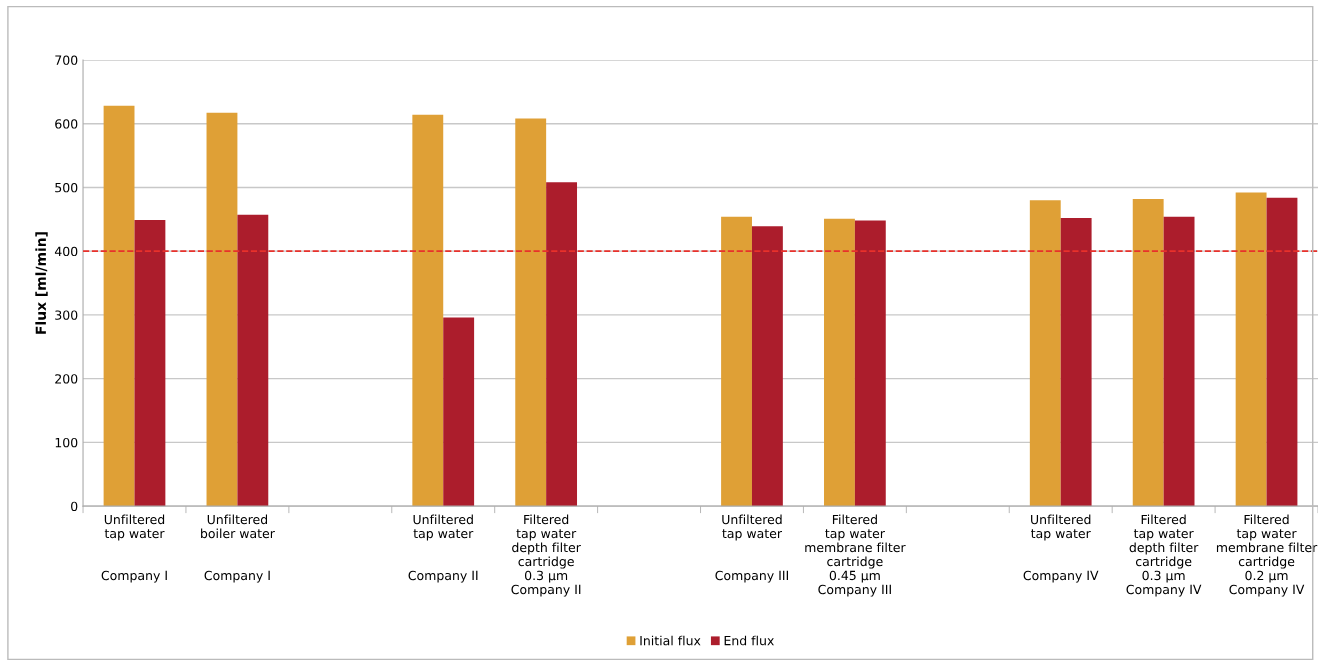 The image size is (1318, 666). I want to click on y-tick-label: 400, so click(66, 251).